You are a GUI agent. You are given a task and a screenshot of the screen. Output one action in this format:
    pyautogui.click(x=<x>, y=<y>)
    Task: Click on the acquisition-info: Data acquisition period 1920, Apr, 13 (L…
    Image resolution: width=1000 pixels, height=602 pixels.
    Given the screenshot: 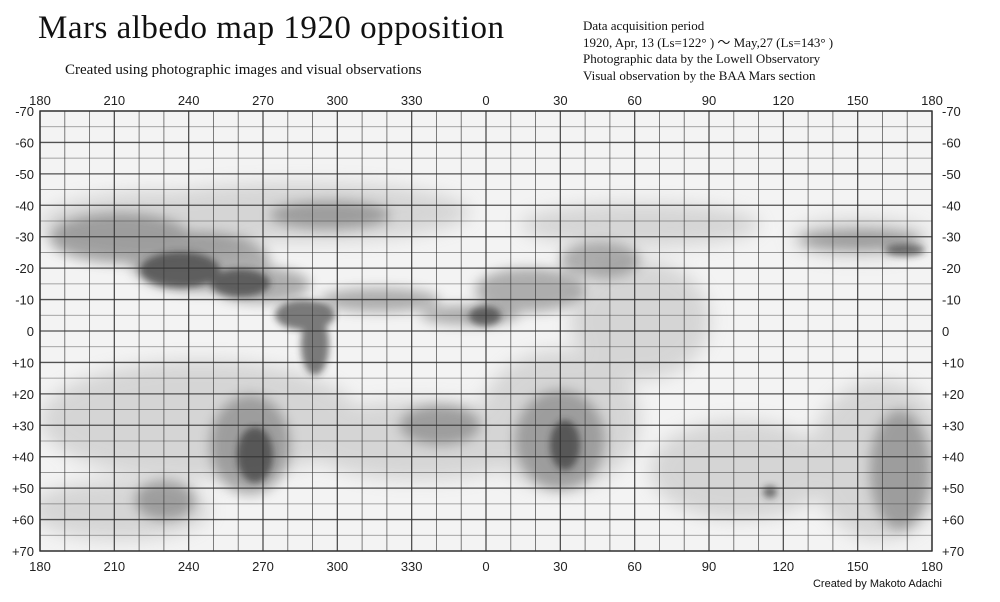 What is the action you would take?
    pyautogui.click(x=708, y=51)
    